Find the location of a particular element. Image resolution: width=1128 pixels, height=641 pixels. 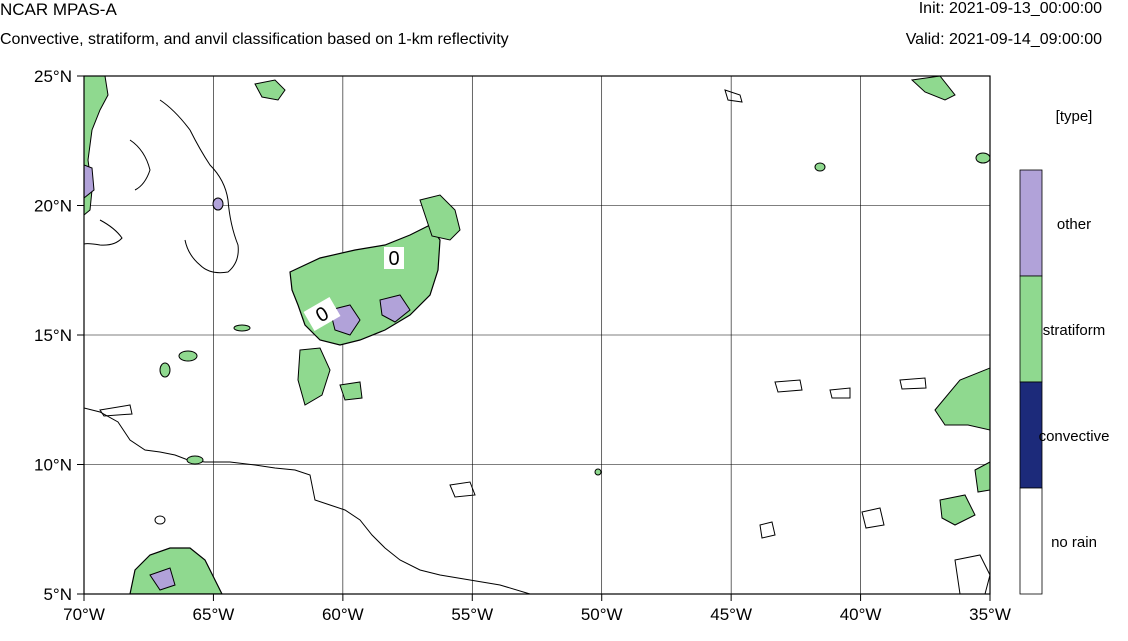

lon-tick-label: 45°W is located at coordinates (731, 614).